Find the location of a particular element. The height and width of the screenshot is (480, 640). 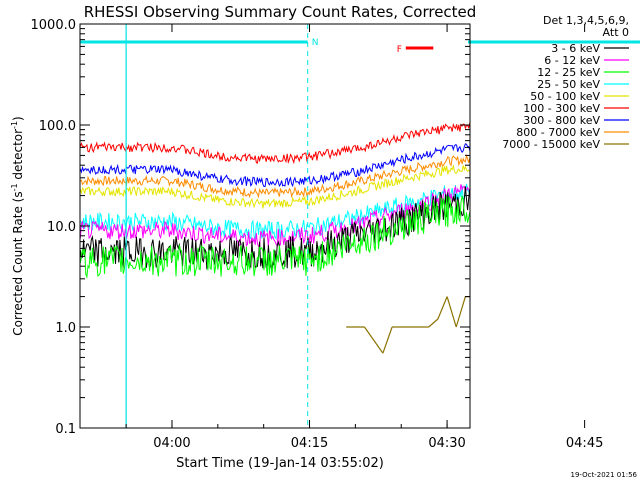

y-axis-label-mid: detector is located at coordinates (18, 156).